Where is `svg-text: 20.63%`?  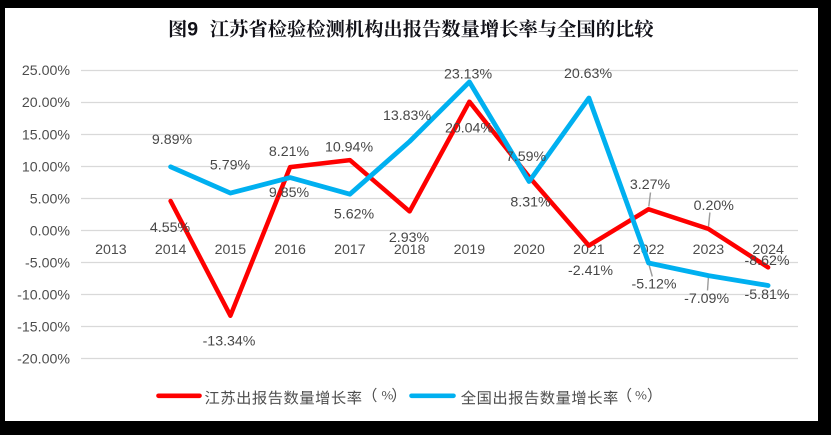 svg-text: 20.63% is located at coordinates (588, 74).